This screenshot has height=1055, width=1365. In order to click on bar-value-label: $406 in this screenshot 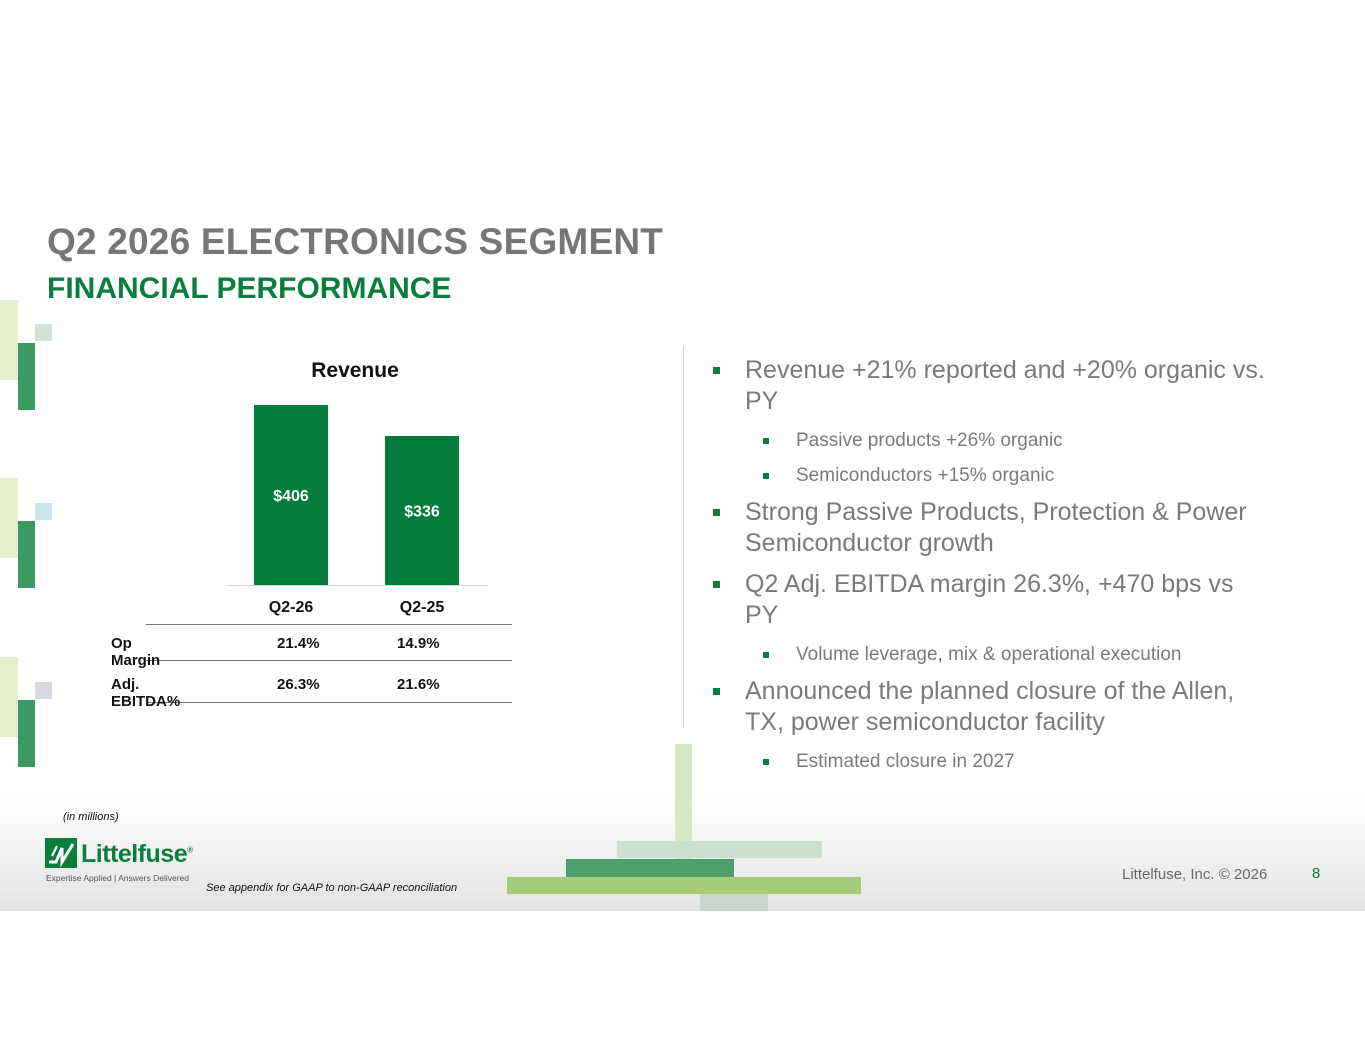, I will do `click(291, 496)`.